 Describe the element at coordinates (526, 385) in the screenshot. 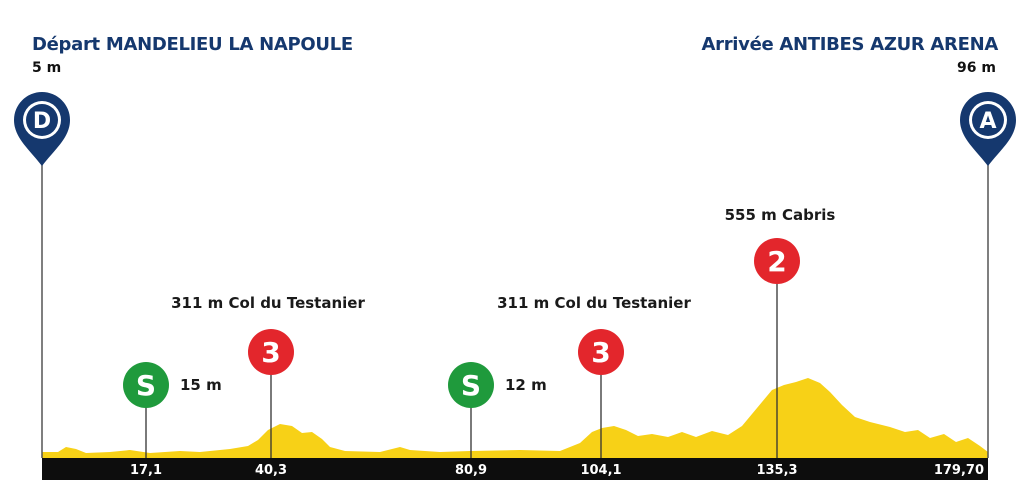

I see `sprint-label: 12 m` at that location.